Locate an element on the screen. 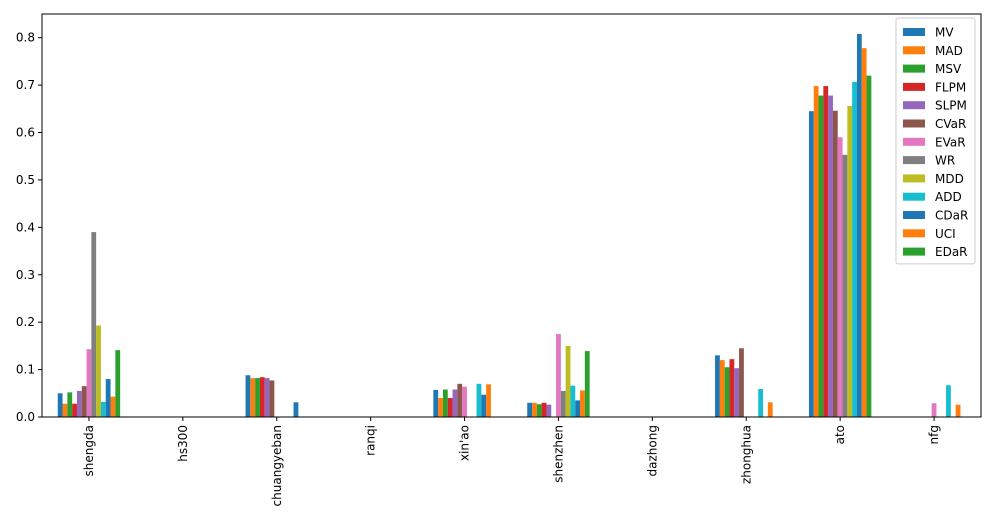 Image resolution: width=993 pixels, height=513 pixels. bar-cvar-chuangyeban is located at coordinates (272, 398).